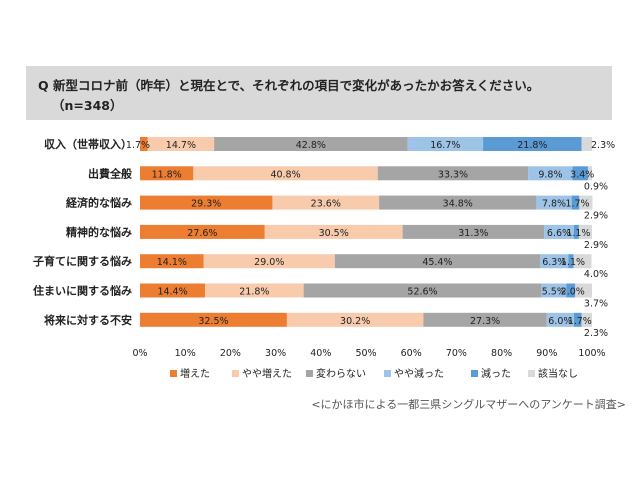 The height and width of the screenshot is (480, 640). I want to click on data-label: 16.7%, so click(445, 145).